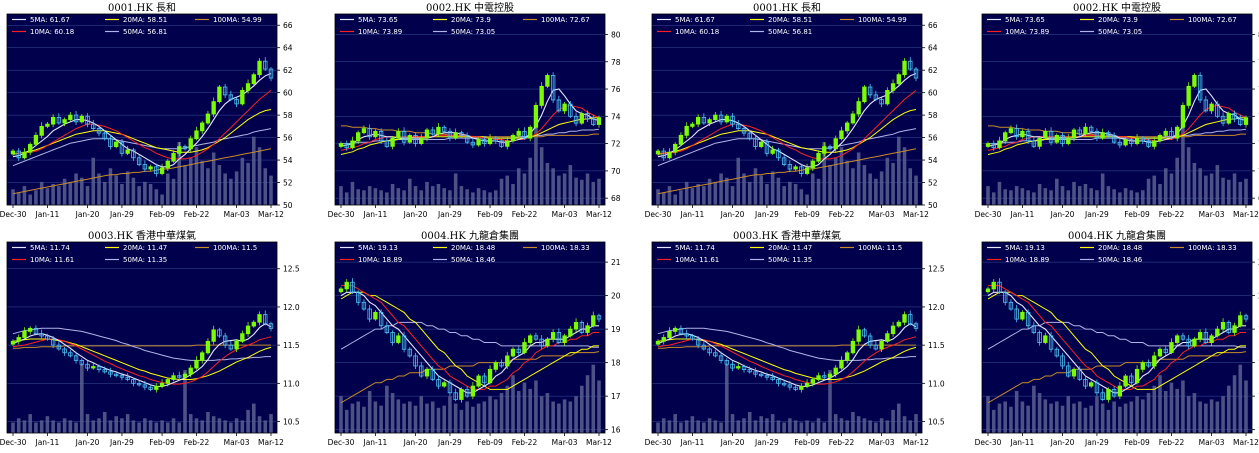 The height and width of the screenshot is (453, 1259). Describe the element at coordinates (933, 160) in the screenshot. I see `y-tick-label: 54` at that location.